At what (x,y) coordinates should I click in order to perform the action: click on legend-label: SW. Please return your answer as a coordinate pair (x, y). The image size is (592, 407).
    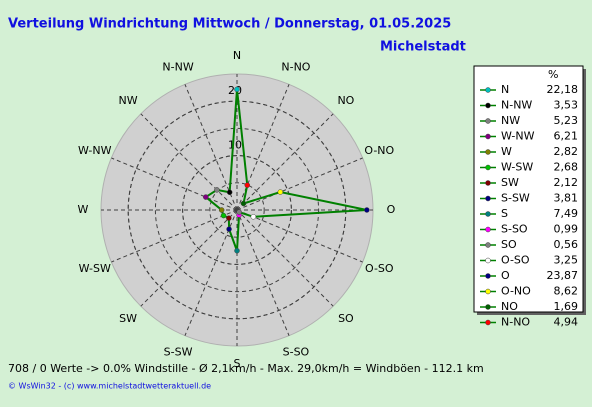
    Looking at the image, I should click on (510, 182).